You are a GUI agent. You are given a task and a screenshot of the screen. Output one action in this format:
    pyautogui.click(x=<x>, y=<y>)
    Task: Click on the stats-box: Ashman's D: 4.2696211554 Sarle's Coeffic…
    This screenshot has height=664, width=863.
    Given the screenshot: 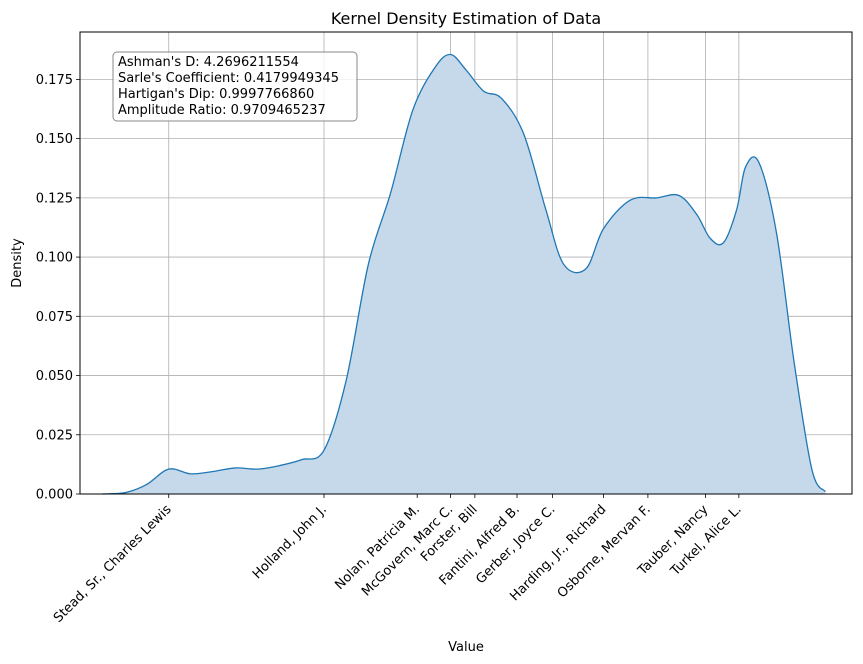 What is the action you would take?
    pyautogui.click(x=235, y=86)
    